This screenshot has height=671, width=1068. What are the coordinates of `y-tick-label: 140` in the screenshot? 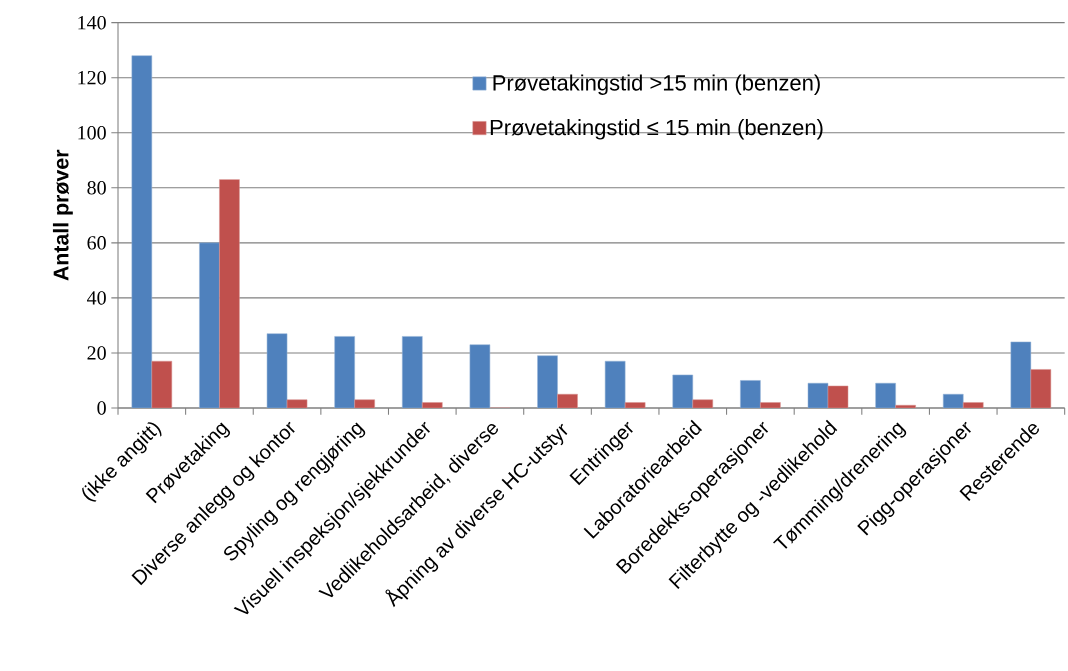 It's located at (92, 23).